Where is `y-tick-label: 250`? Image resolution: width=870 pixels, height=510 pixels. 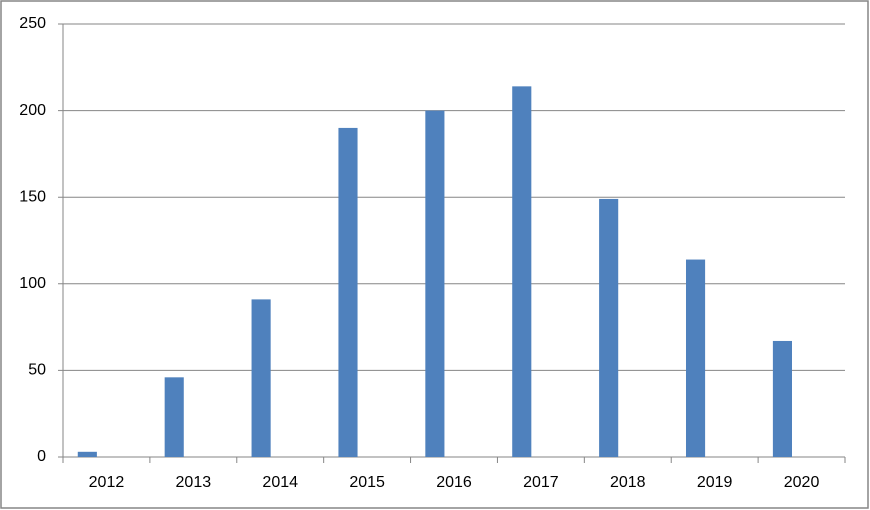
y-tick-label: 250 is located at coordinates (32, 23).